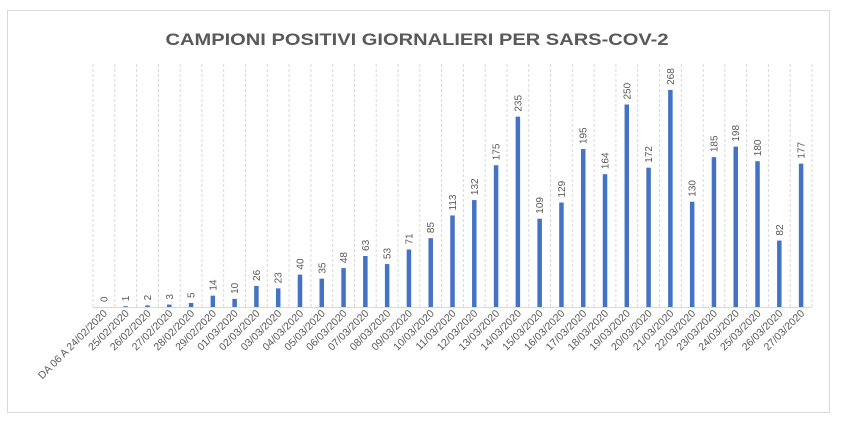 Image resolution: width=850 pixels, height=438 pixels. Describe the element at coordinates (431, 228) in the screenshot. I see `data-label: 85` at that location.